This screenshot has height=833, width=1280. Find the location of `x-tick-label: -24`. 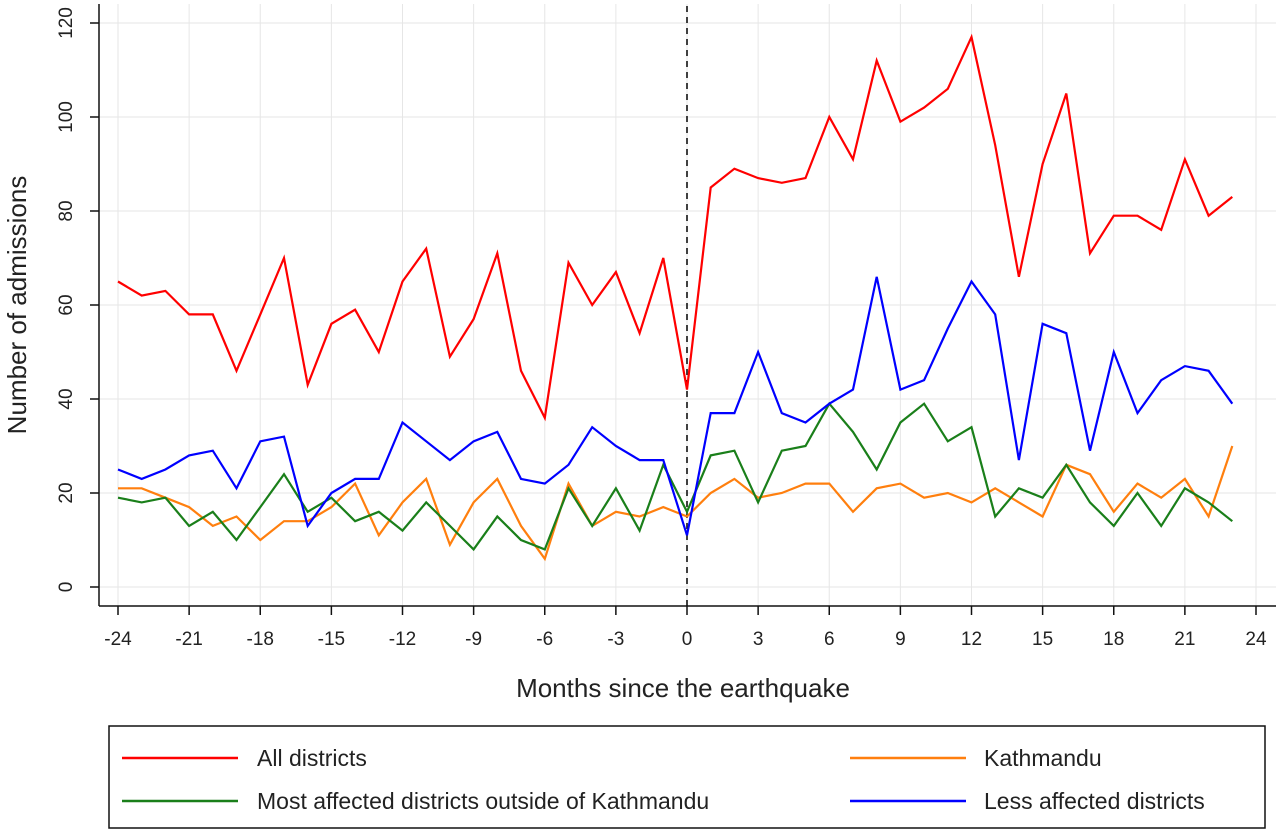

x-tick-label: -24 is located at coordinates (118, 639).